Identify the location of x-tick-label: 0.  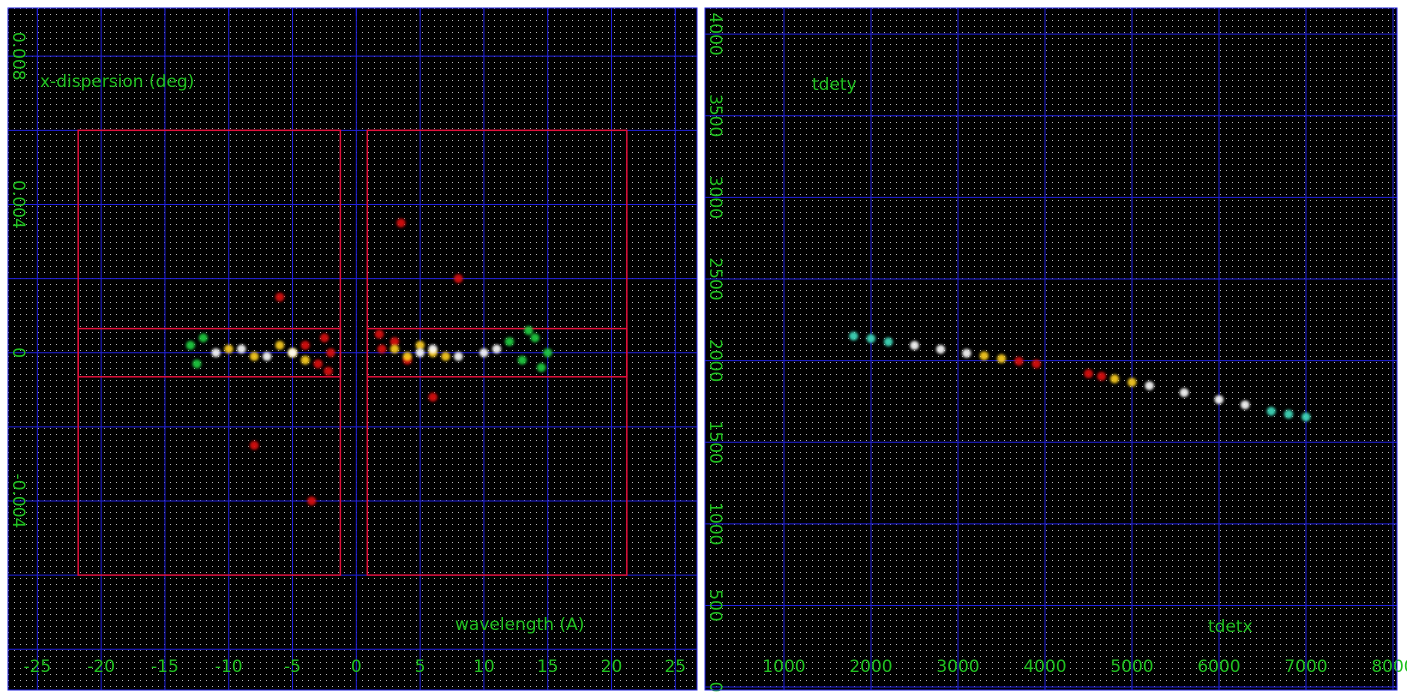
(356, 667).